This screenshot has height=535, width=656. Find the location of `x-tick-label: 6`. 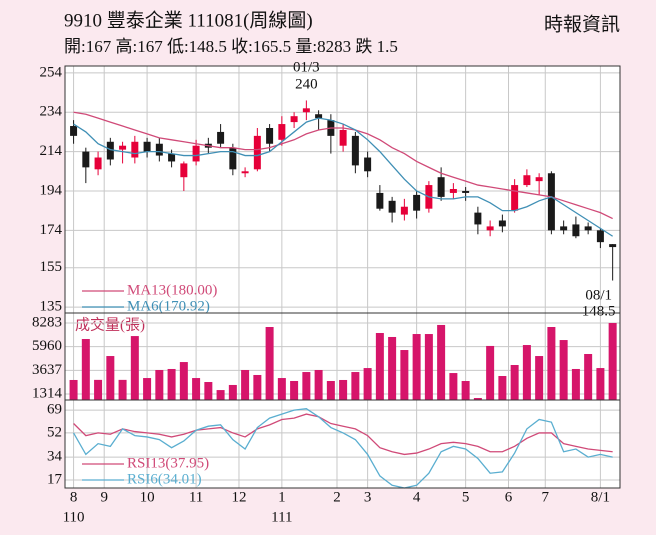

x-tick-label: 6 is located at coordinates (509, 497).